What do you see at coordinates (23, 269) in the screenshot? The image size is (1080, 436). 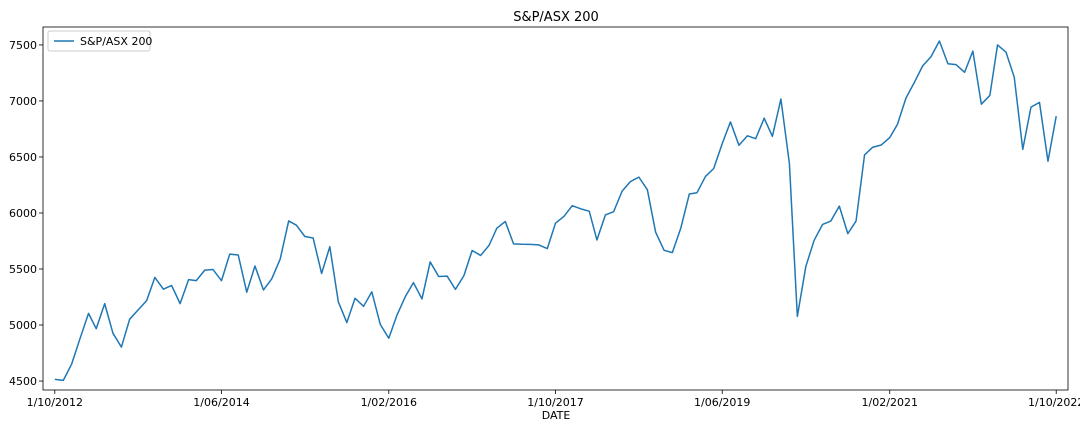 I see `y-tick-label: 5500` at bounding box center [23, 269].